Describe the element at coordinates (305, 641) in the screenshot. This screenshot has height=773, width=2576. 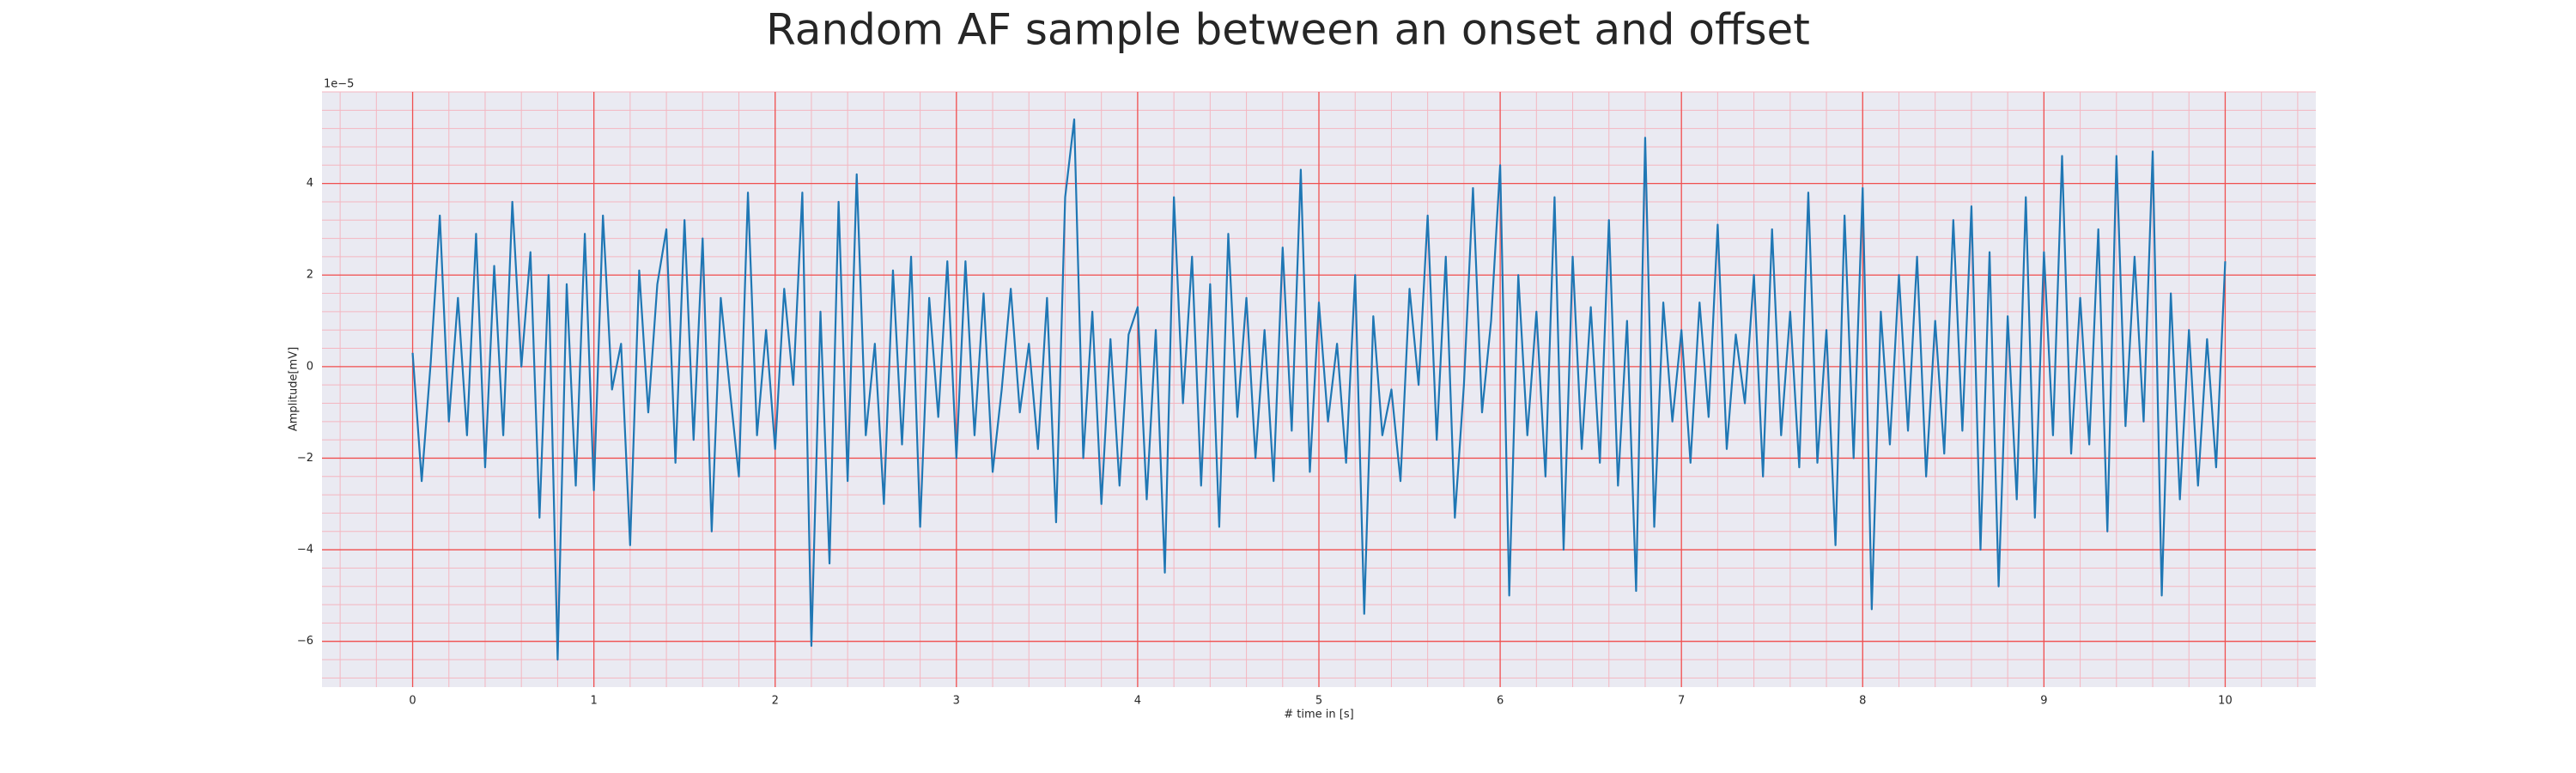
I see `y-tick-label: −6` at that location.